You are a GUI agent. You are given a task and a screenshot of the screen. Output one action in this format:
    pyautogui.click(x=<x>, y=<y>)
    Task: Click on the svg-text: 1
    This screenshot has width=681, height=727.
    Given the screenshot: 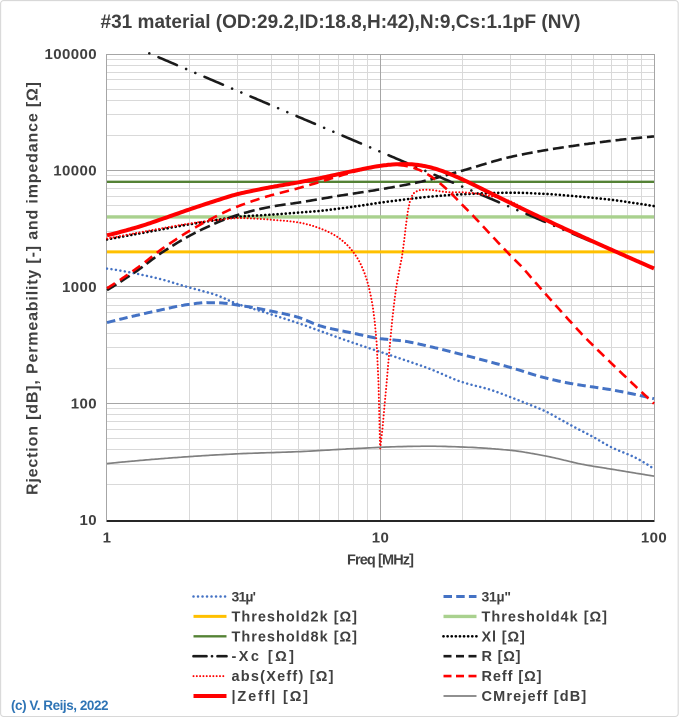 What is the action you would take?
    pyautogui.click(x=107, y=538)
    